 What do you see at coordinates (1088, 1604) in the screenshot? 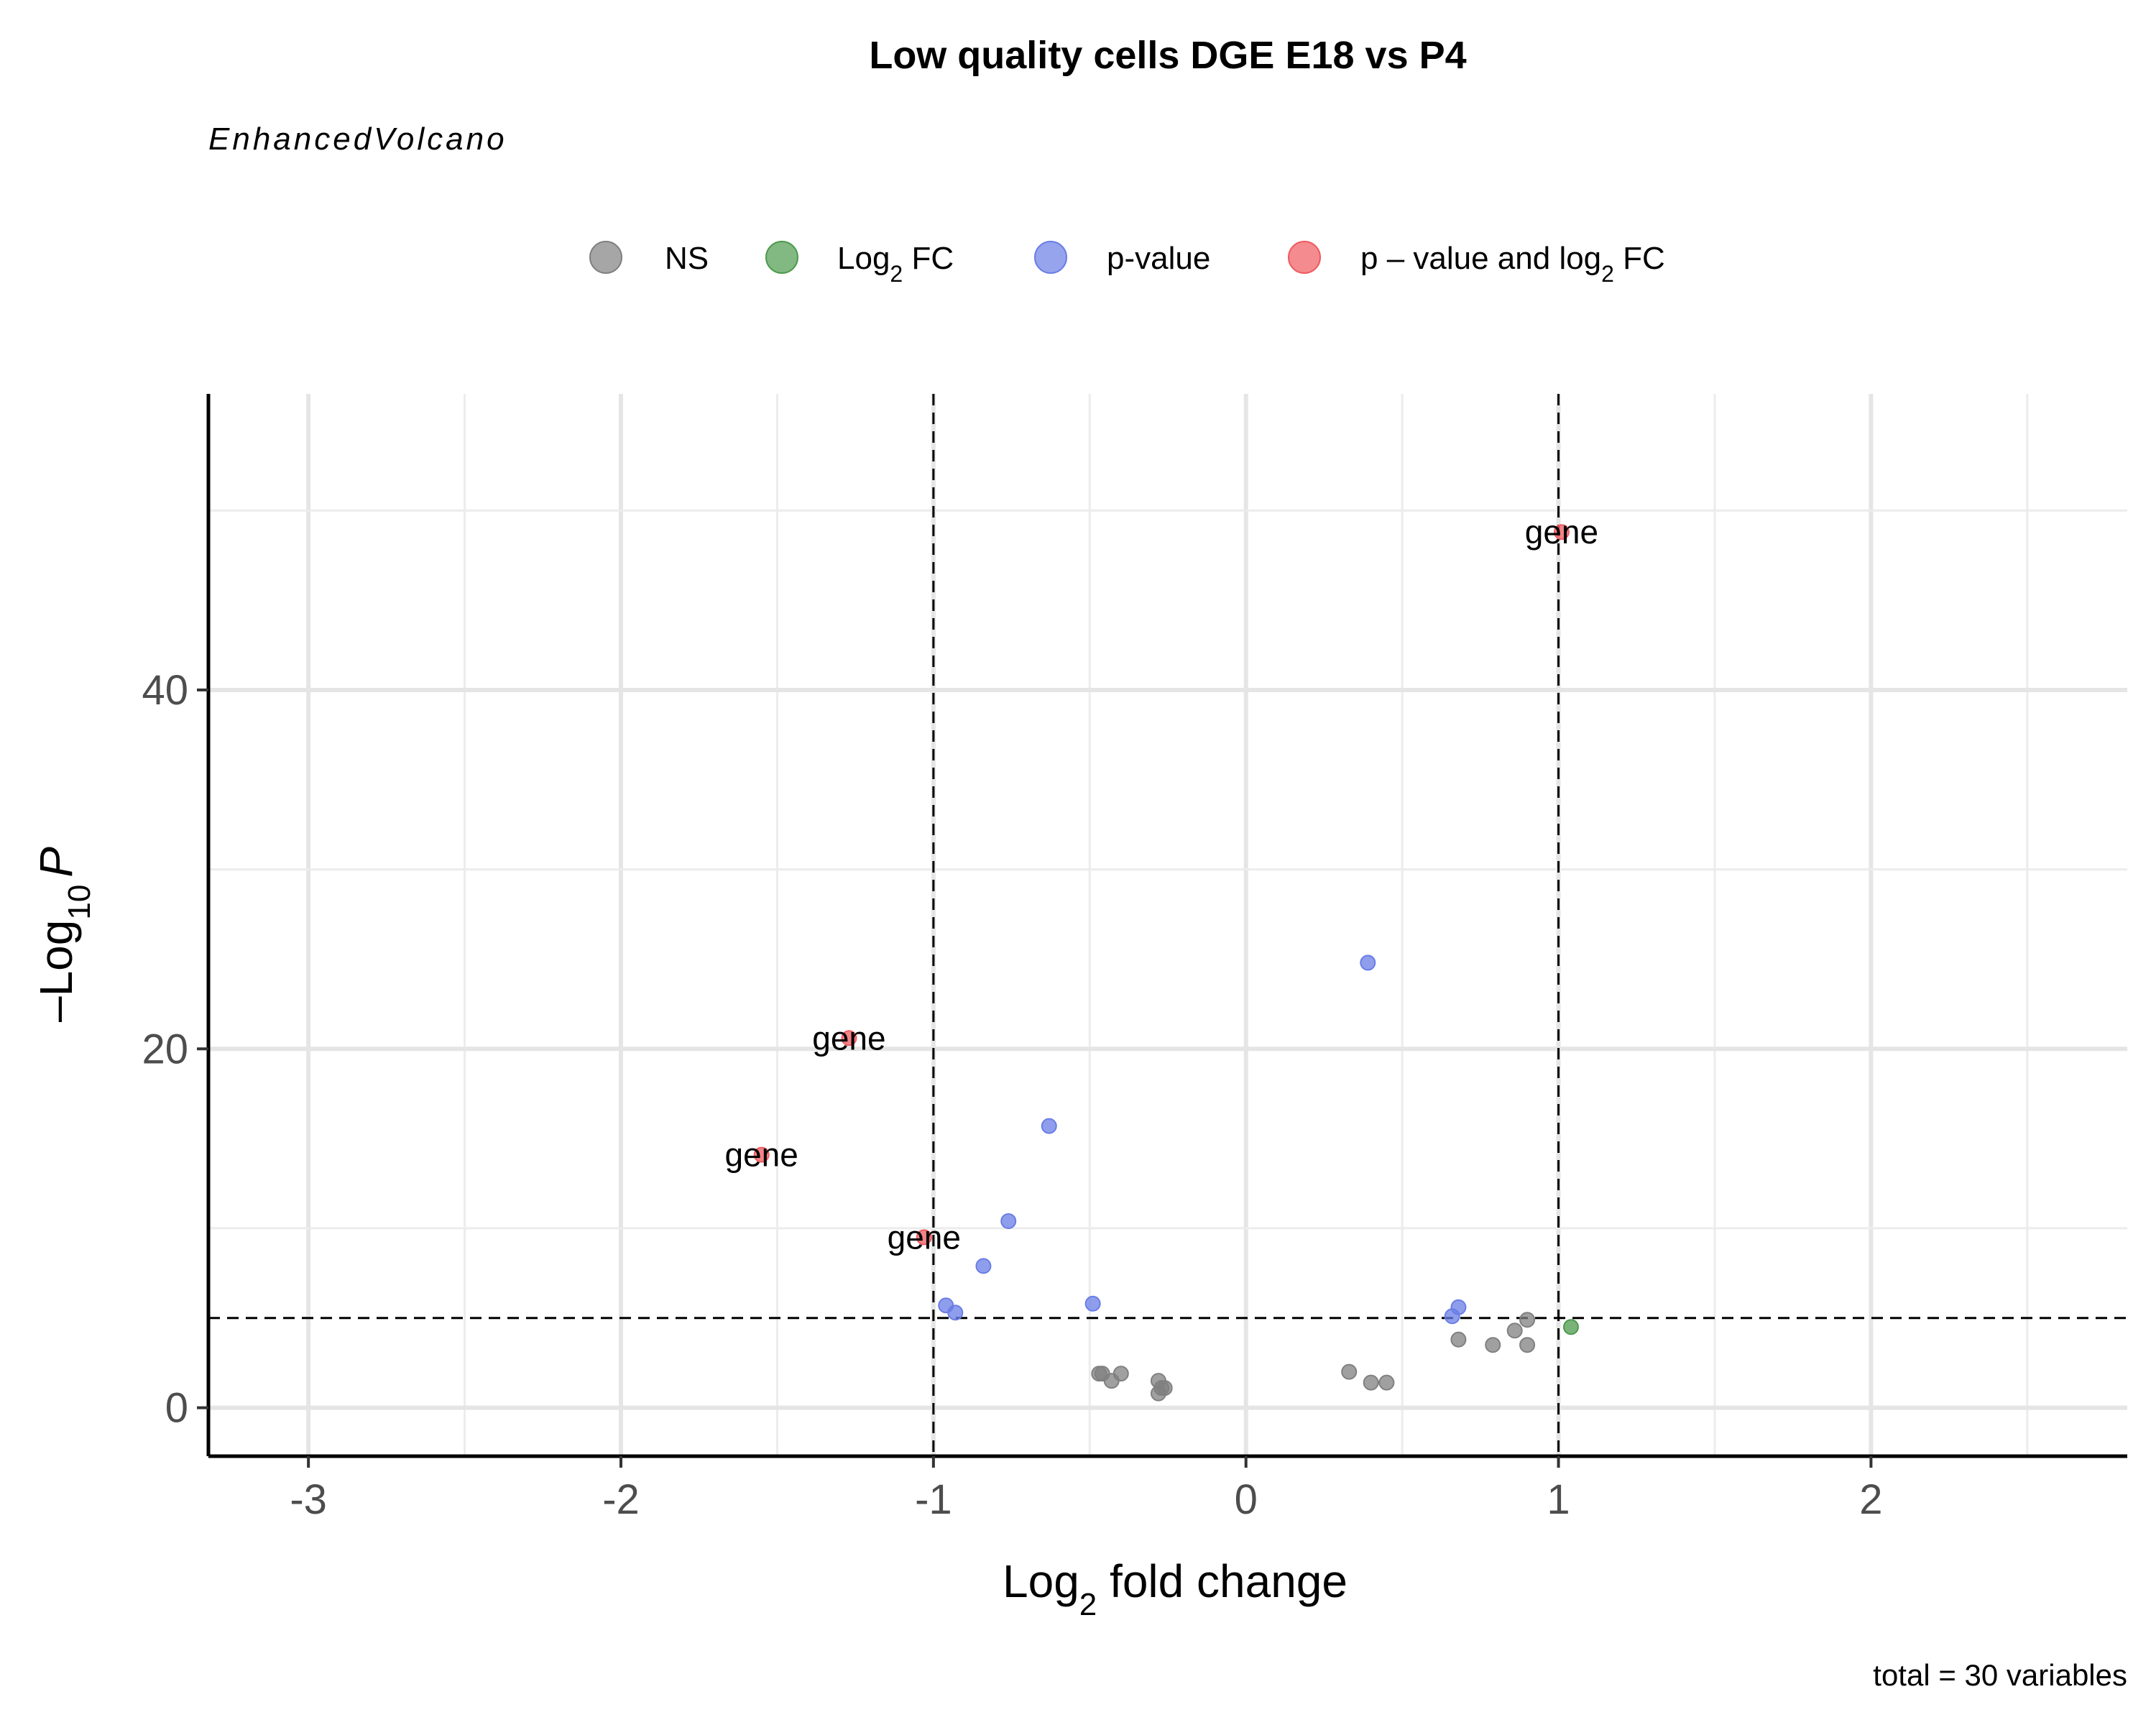
I see `x-axis-label-subscript: 2` at bounding box center [1088, 1604].